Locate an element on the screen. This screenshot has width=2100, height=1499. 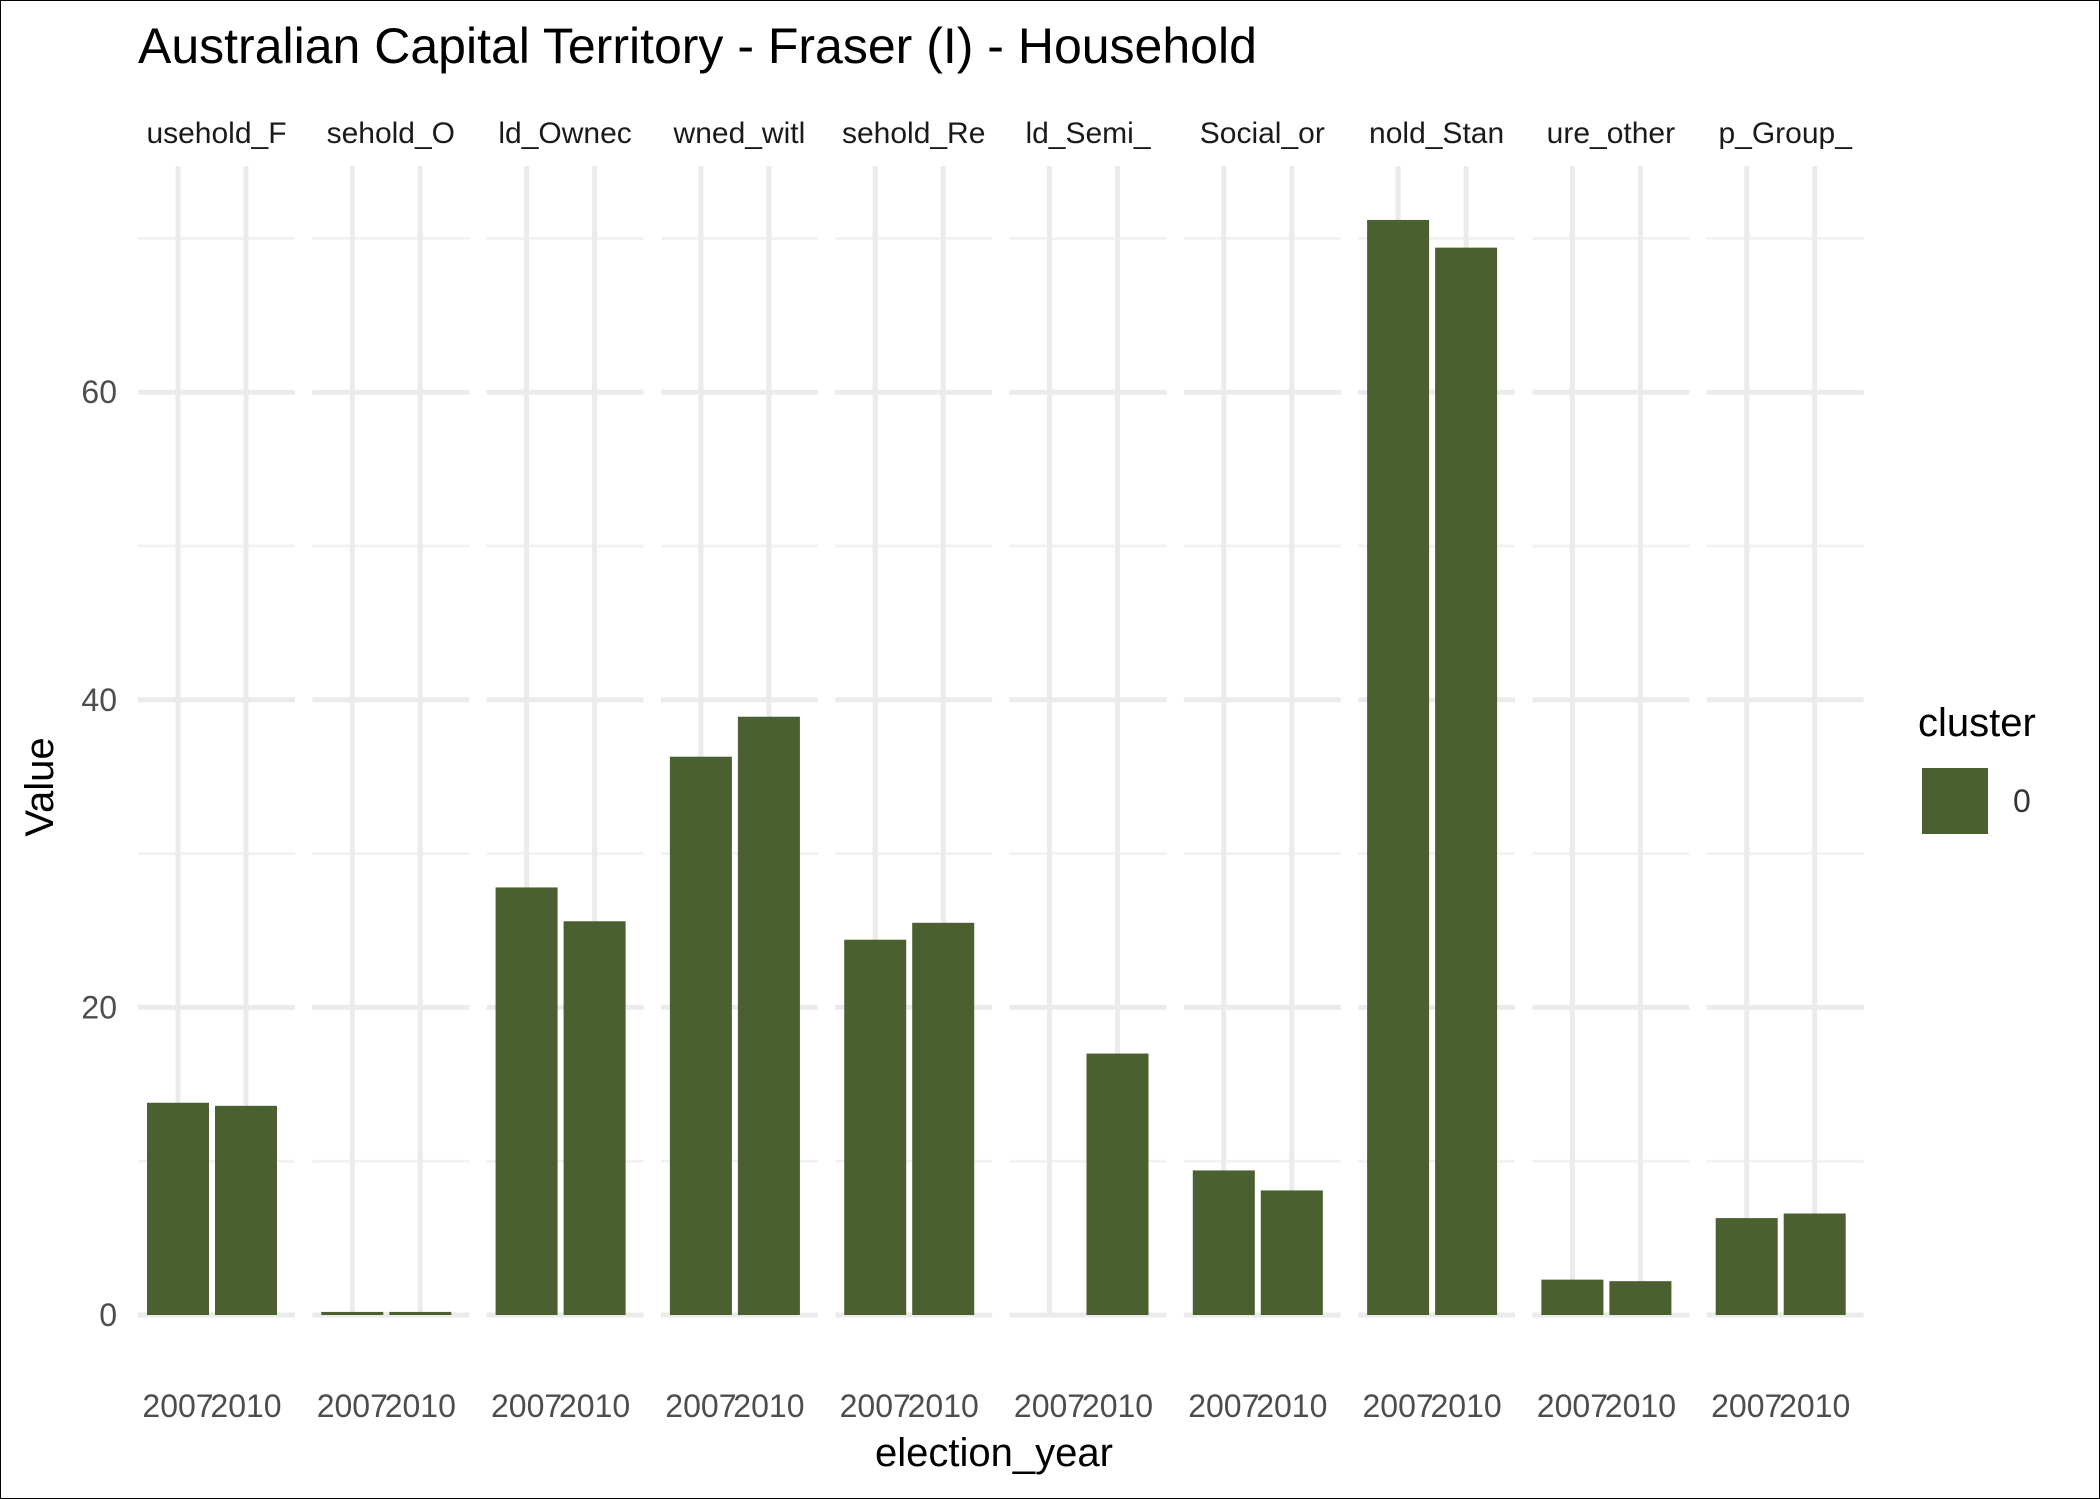
facet-strip-label: nold_Stan is located at coordinates (1436, 133).